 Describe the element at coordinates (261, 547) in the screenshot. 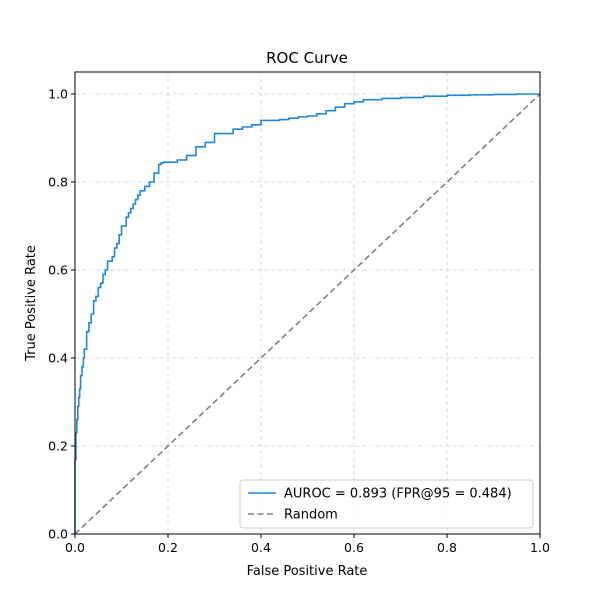

I see `x-tick-label: 0.4` at that location.